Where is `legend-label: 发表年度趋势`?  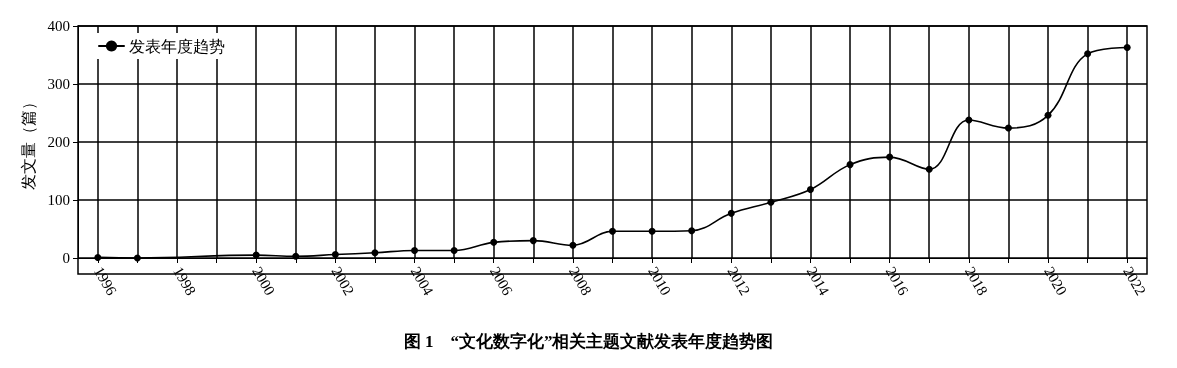
legend-label: 发表年度趋势 is located at coordinates (177, 46).